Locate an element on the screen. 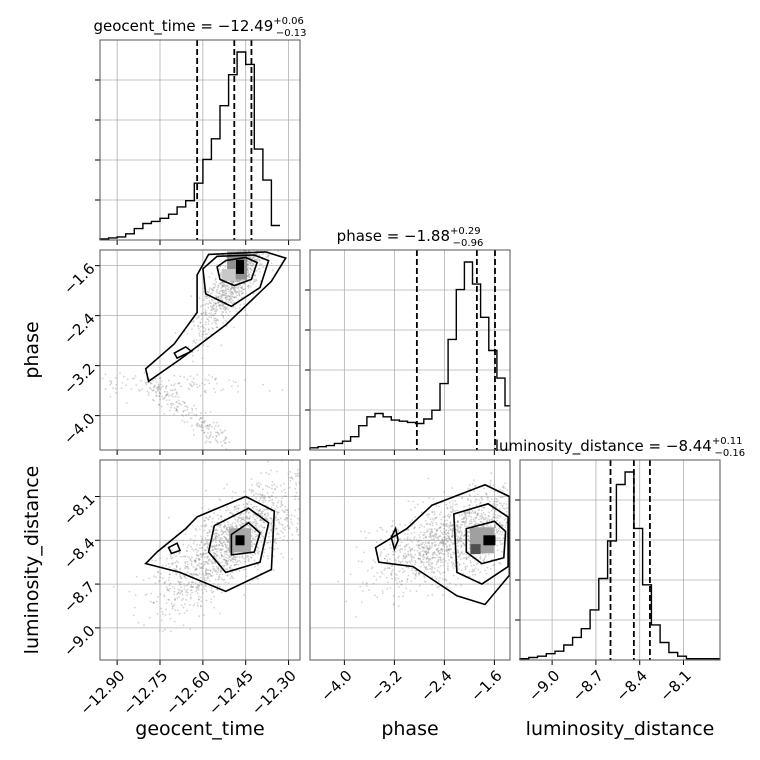 The image size is (760, 760). panel-luminosity_distance-vs-luminosity_distance is located at coordinates (617, 562).